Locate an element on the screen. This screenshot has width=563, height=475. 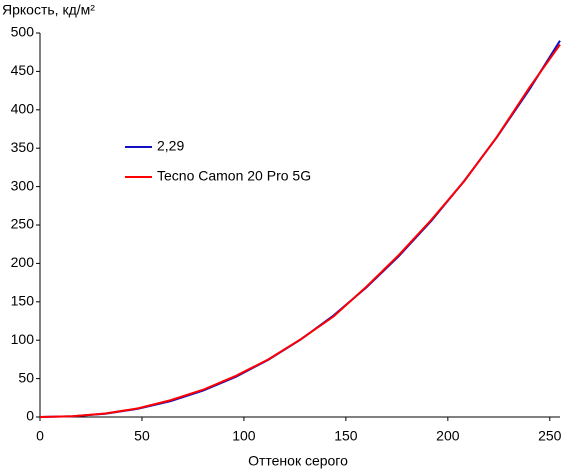
y-tick-label: 400 is located at coordinates (23, 109).